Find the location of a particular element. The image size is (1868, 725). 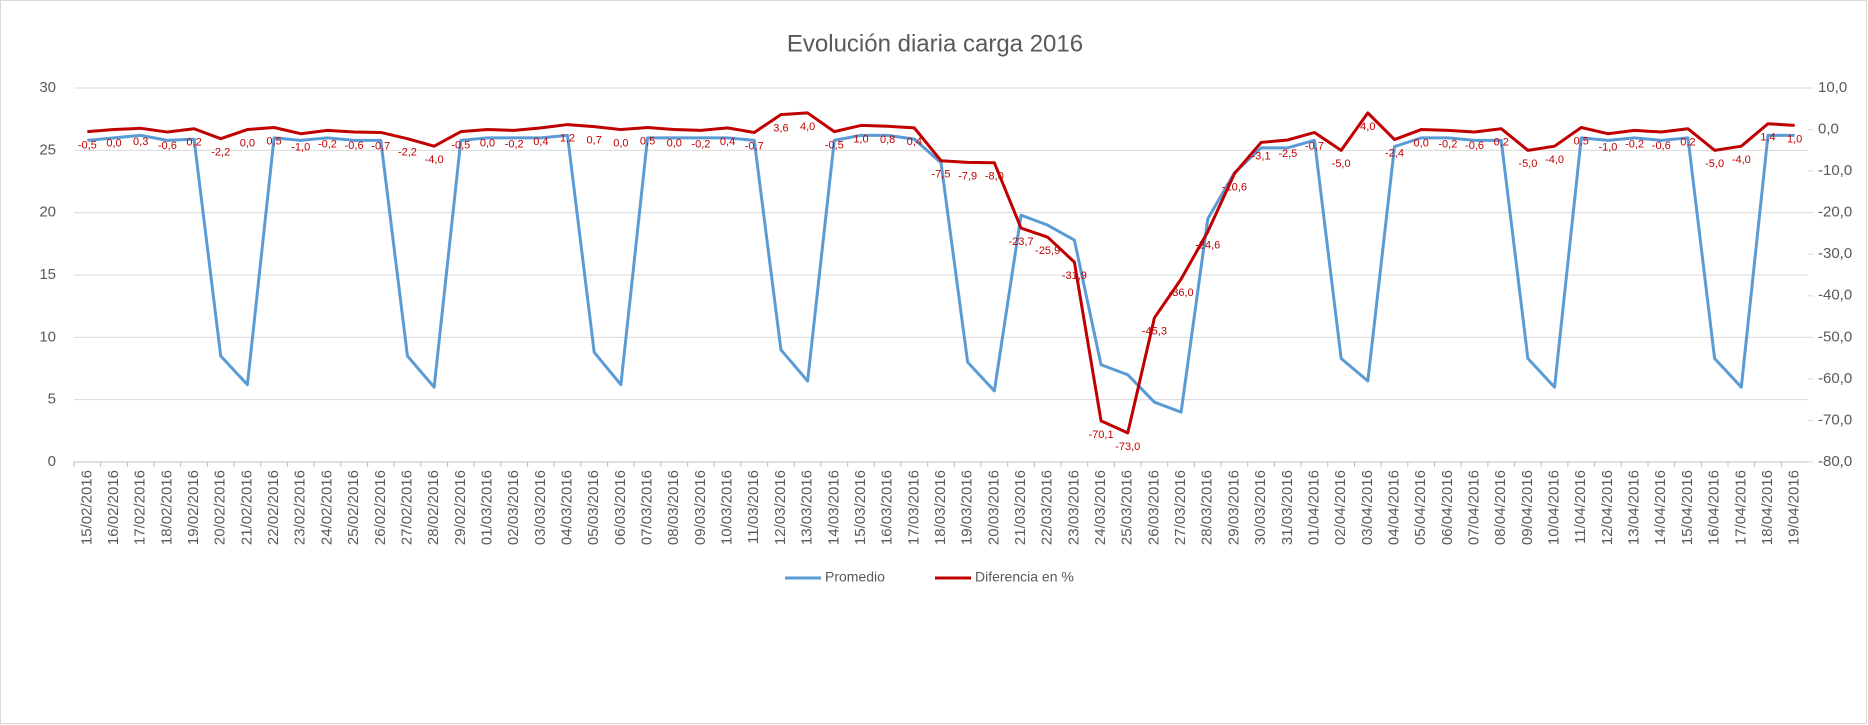

y2-tick-label: 10,0 is located at coordinates (1832, 87).